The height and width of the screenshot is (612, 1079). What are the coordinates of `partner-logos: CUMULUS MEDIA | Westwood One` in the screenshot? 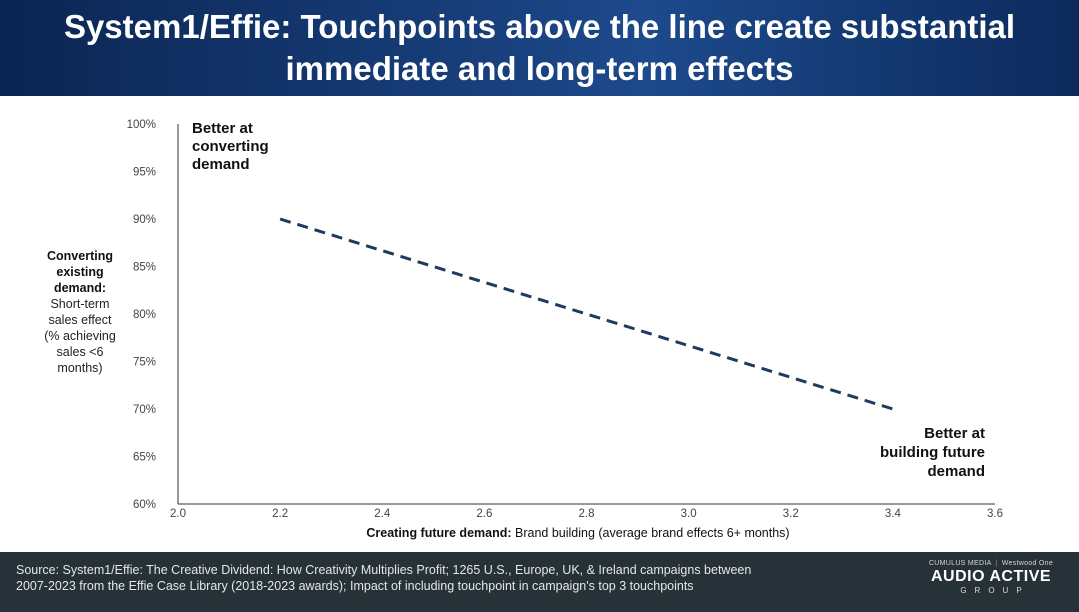 It's located at (991, 563).